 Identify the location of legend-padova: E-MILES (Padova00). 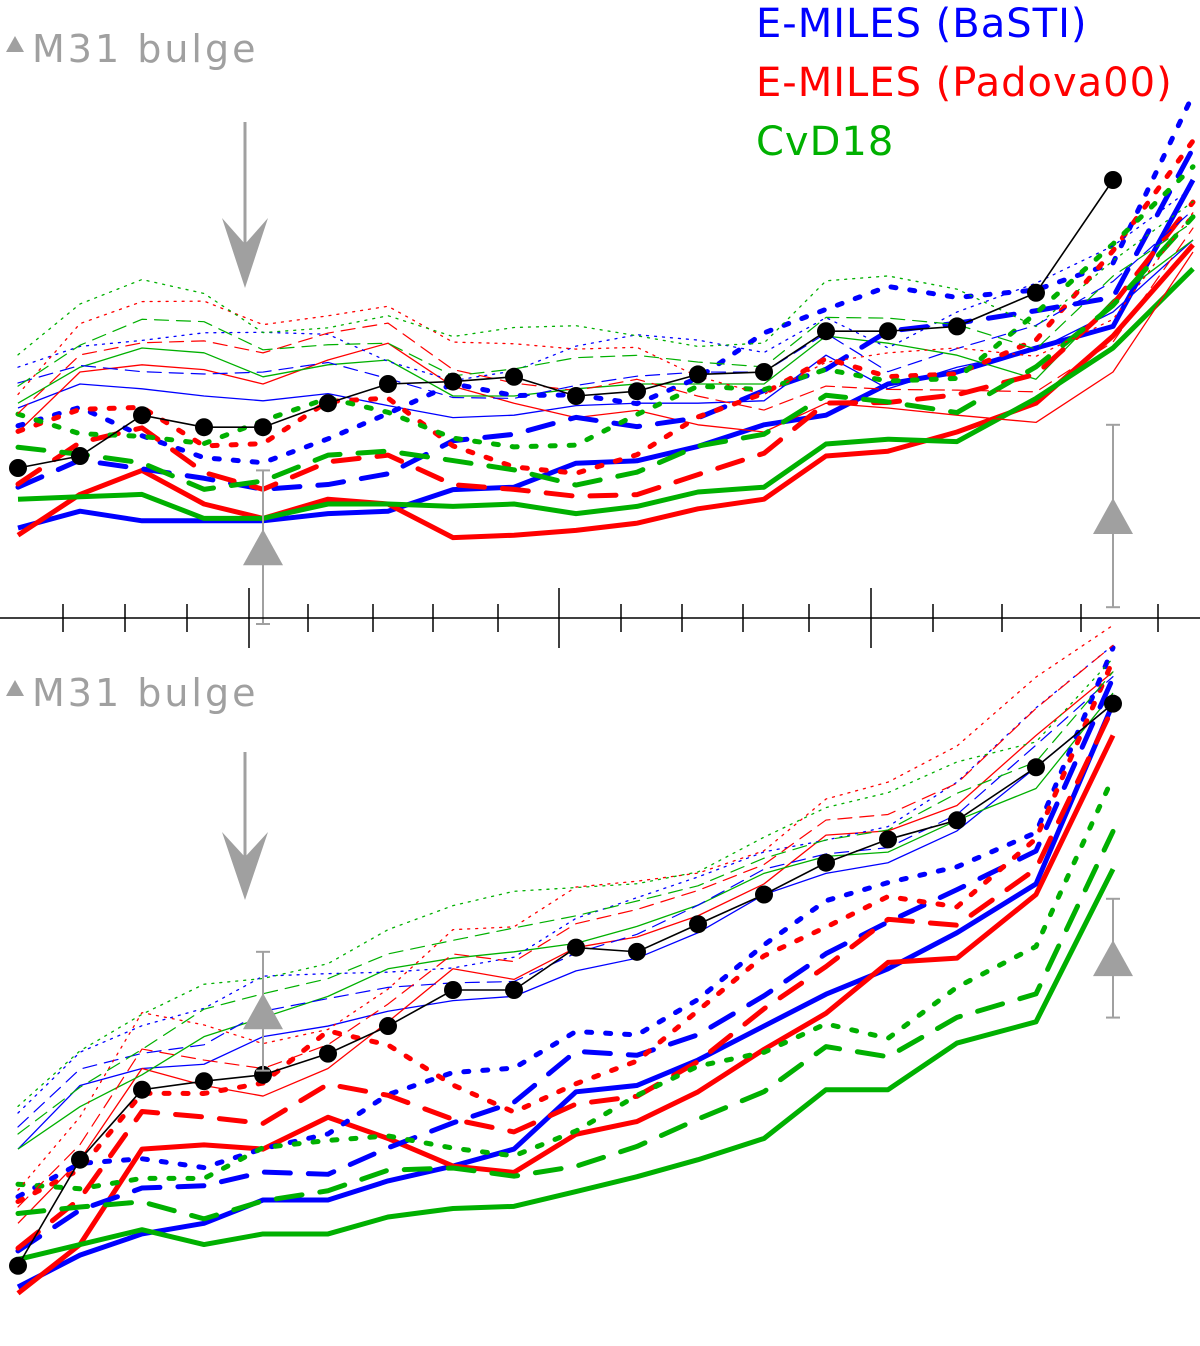
(964, 83).